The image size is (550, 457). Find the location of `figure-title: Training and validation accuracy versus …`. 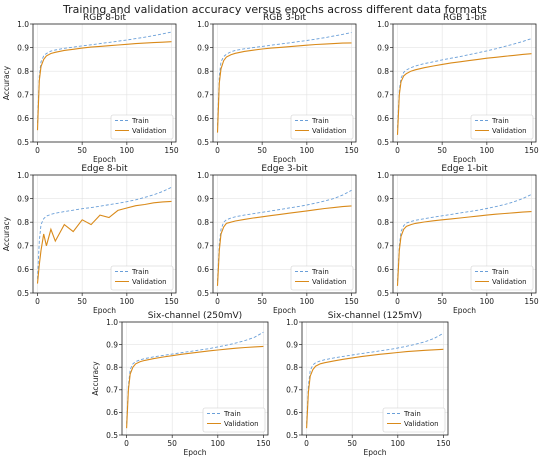

figure-title: Training and validation accuracy versus … is located at coordinates (274, 9).